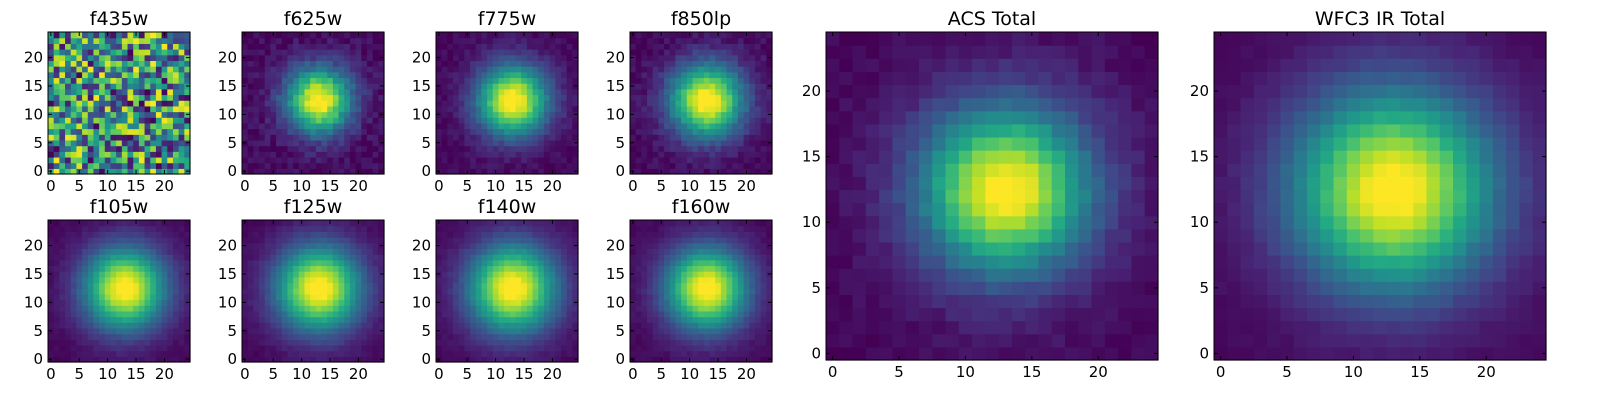 Image resolution: width=1600 pixels, height=400 pixels. What do you see at coordinates (661, 186) in the screenshot?
I see `x-tick-label: 5` at bounding box center [661, 186].